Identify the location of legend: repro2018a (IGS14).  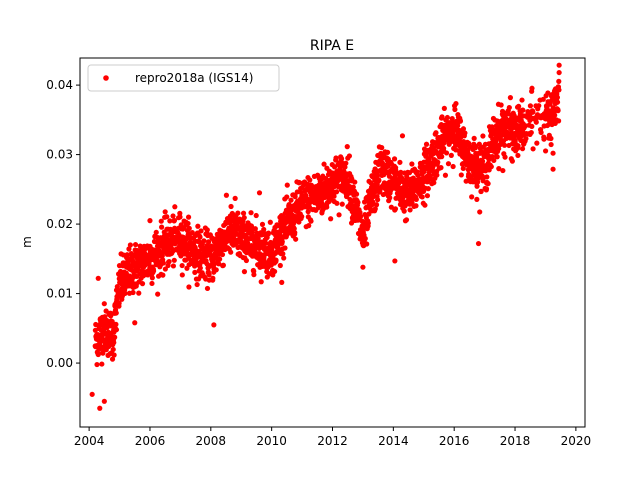
(183, 78).